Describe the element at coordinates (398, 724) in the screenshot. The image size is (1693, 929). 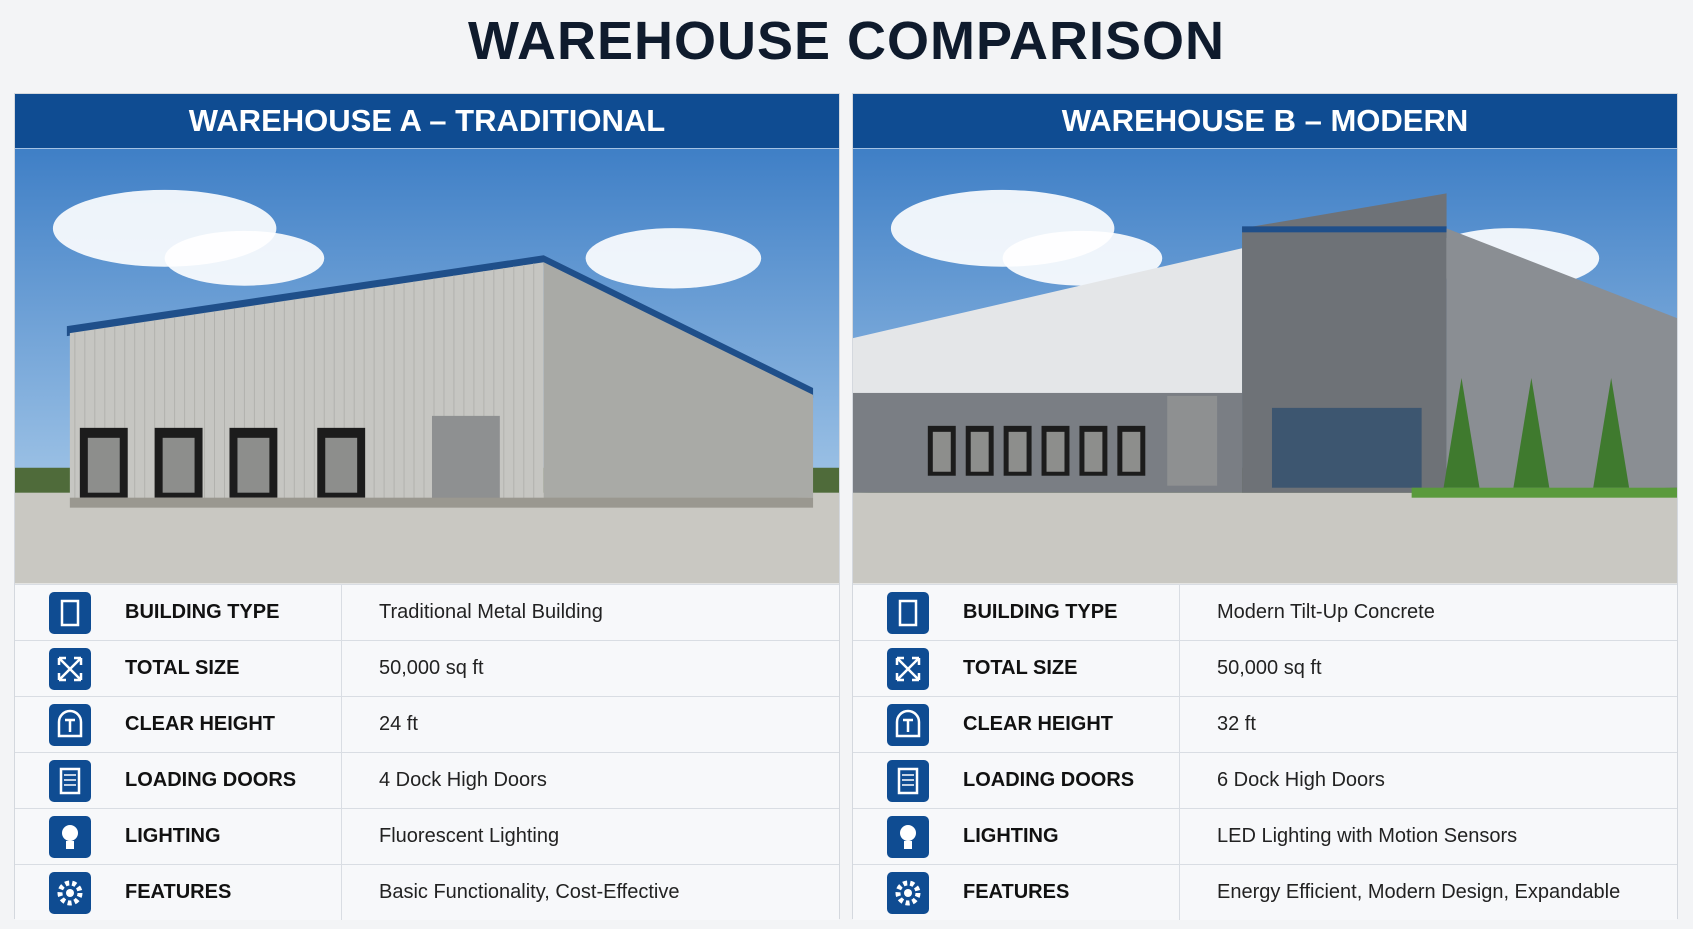
I see `spec-value: 24 ft` at that location.